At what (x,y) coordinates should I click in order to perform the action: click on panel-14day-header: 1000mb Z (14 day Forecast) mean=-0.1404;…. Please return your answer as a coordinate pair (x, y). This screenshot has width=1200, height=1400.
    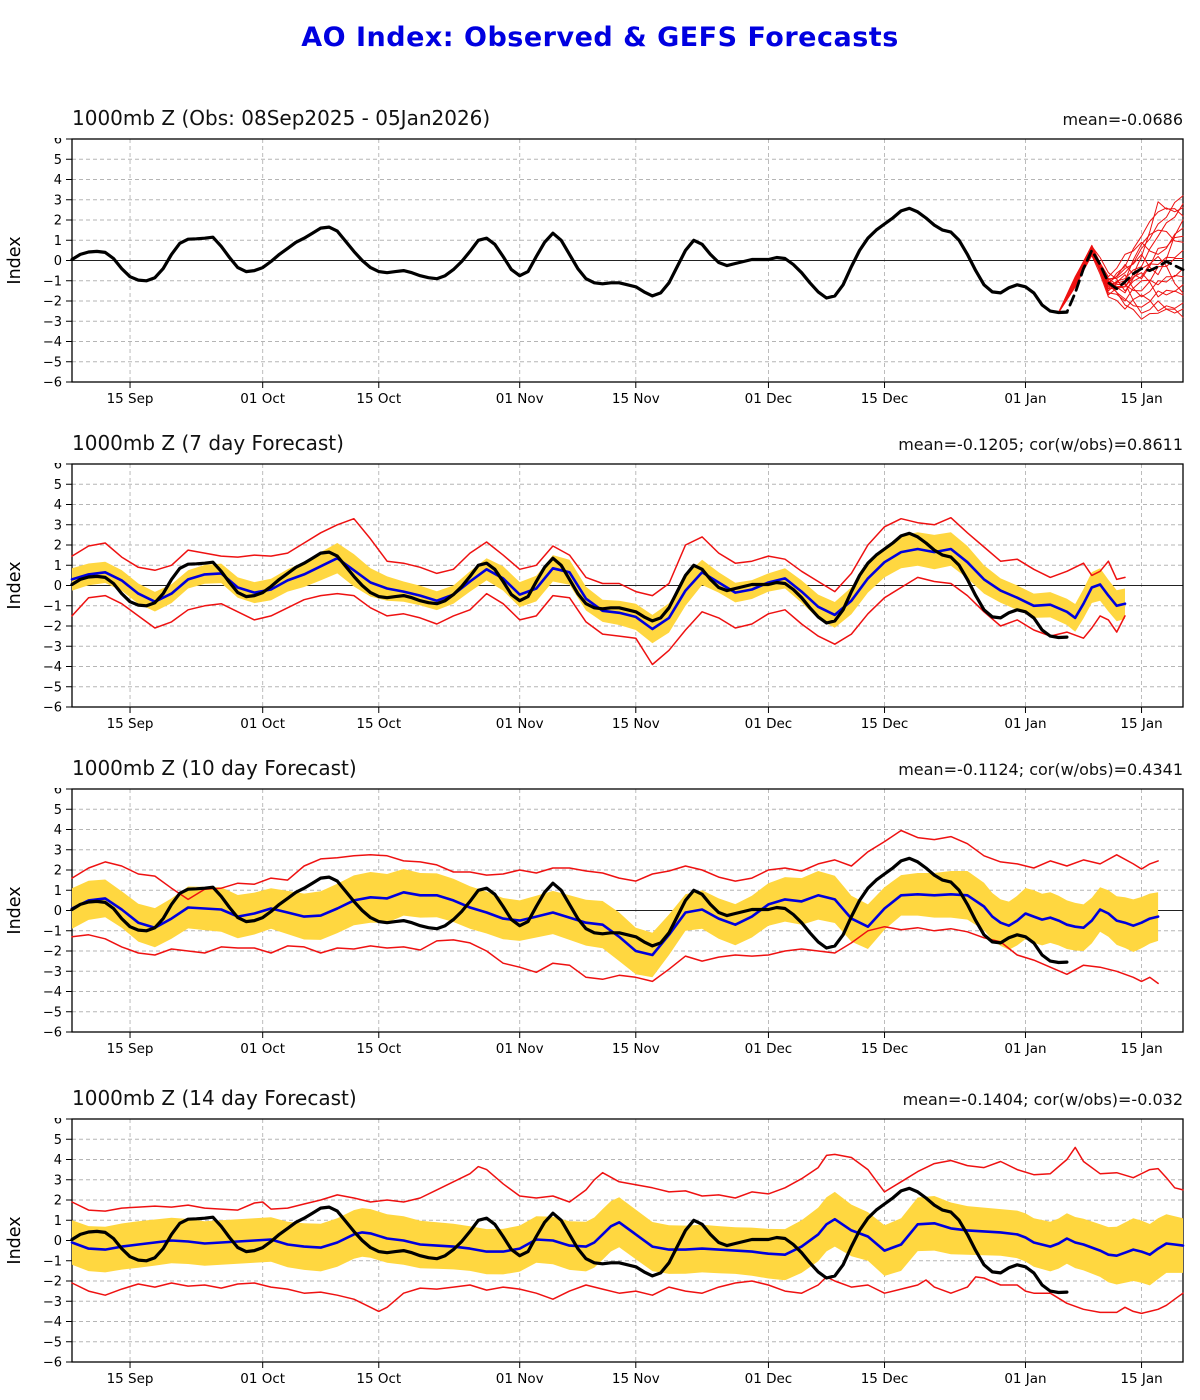
    Looking at the image, I should click on (627, 1098).